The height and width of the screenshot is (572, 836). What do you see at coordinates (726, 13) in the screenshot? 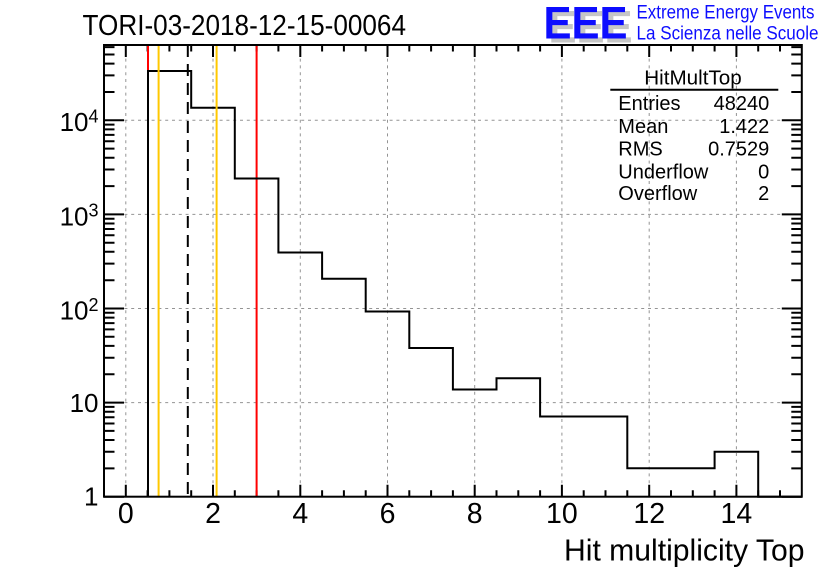
I see `svg-text: Extreme Energy Events` at bounding box center [726, 13].